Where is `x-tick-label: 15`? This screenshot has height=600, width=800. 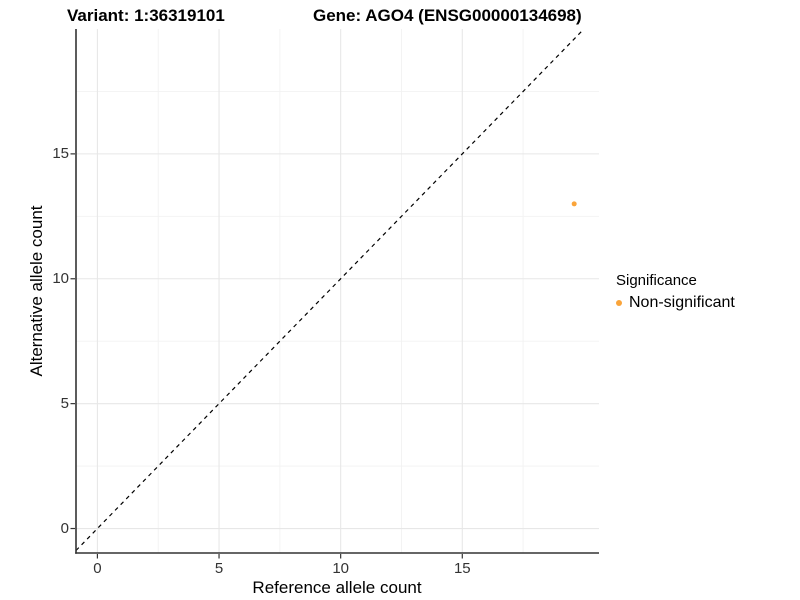
x-tick-label: 15 is located at coordinates (462, 568).